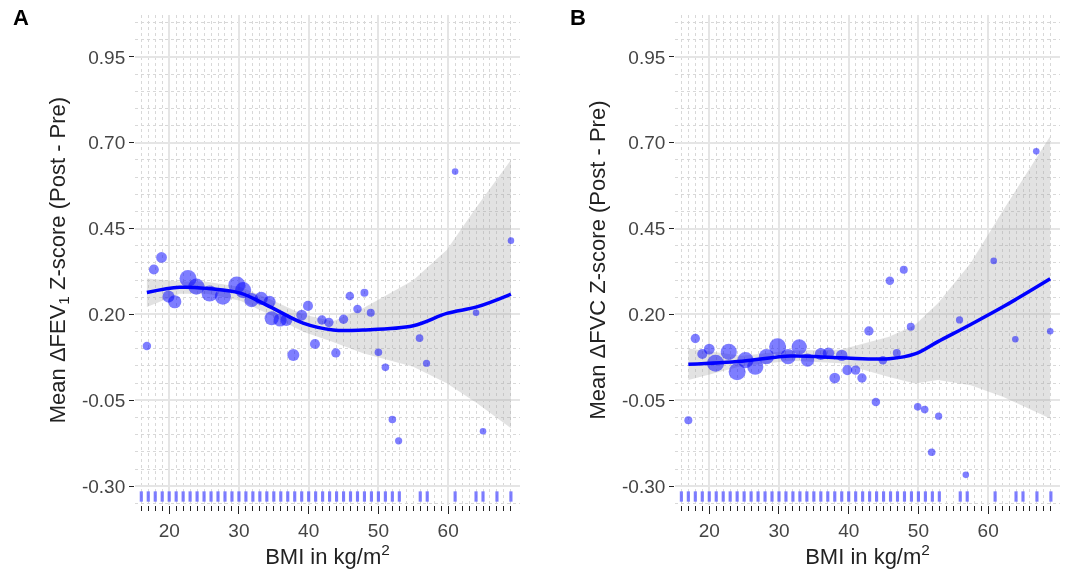 The height and width of the screenshot is (588, 1075). I want to click on y-axis-title: Mean ΔFVC Z-score (Post - Pre), so click(597, 260).